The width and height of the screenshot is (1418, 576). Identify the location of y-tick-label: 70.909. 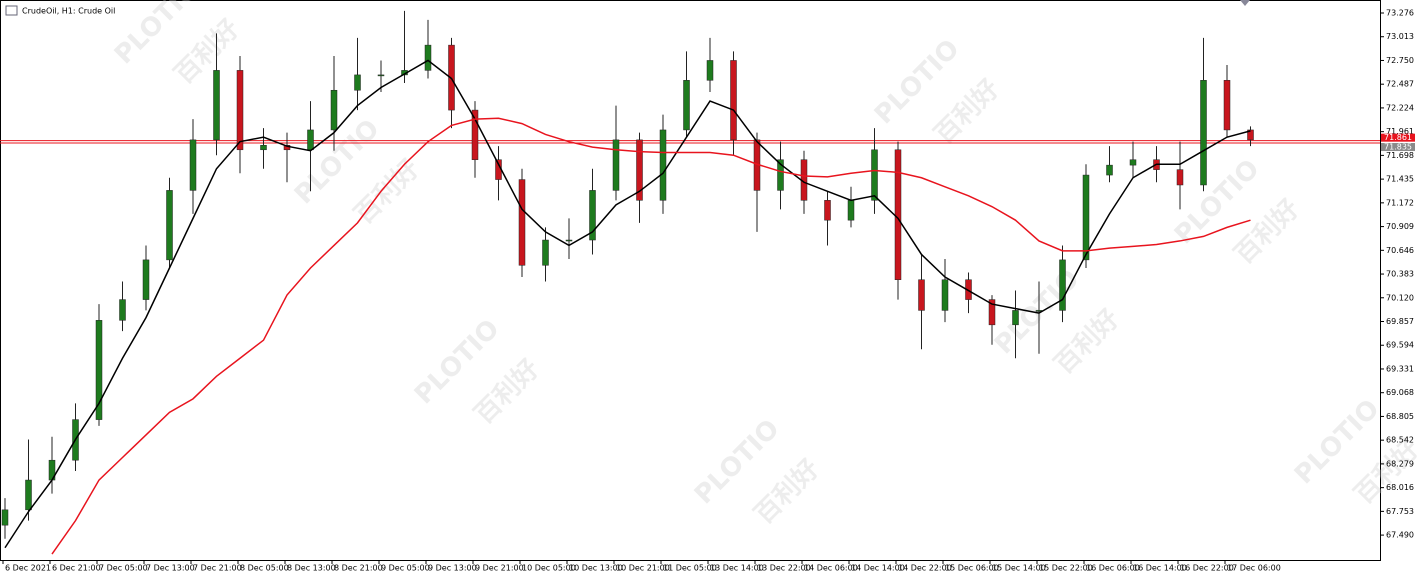
(1400, 226).